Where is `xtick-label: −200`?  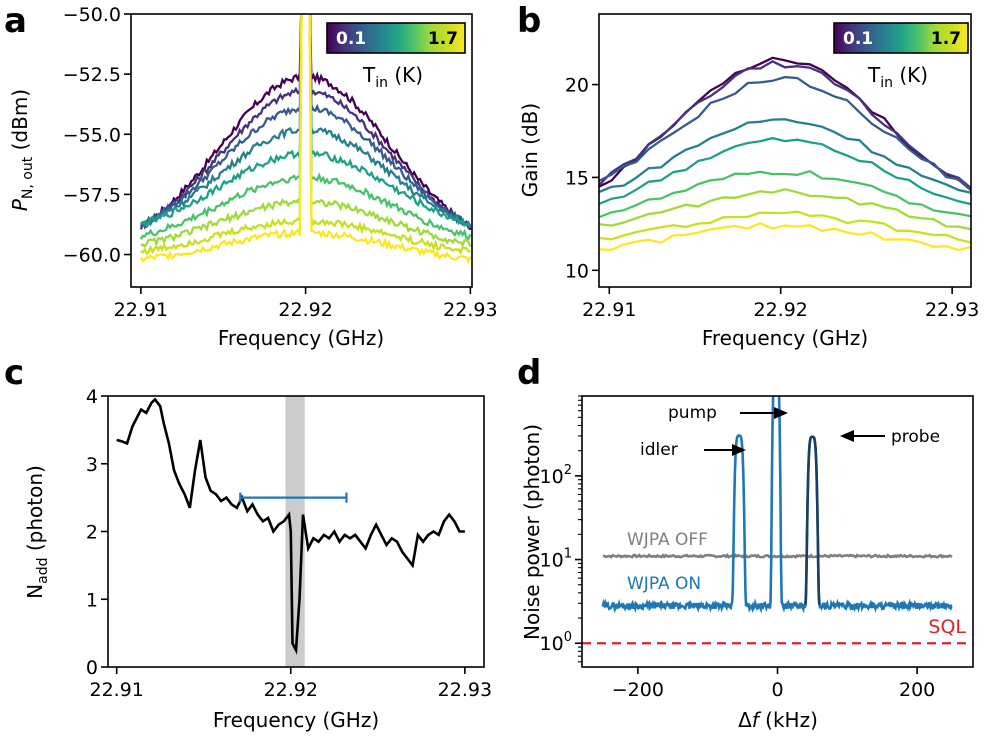
xtick-label: −200 is located at coordinates (638, 690).